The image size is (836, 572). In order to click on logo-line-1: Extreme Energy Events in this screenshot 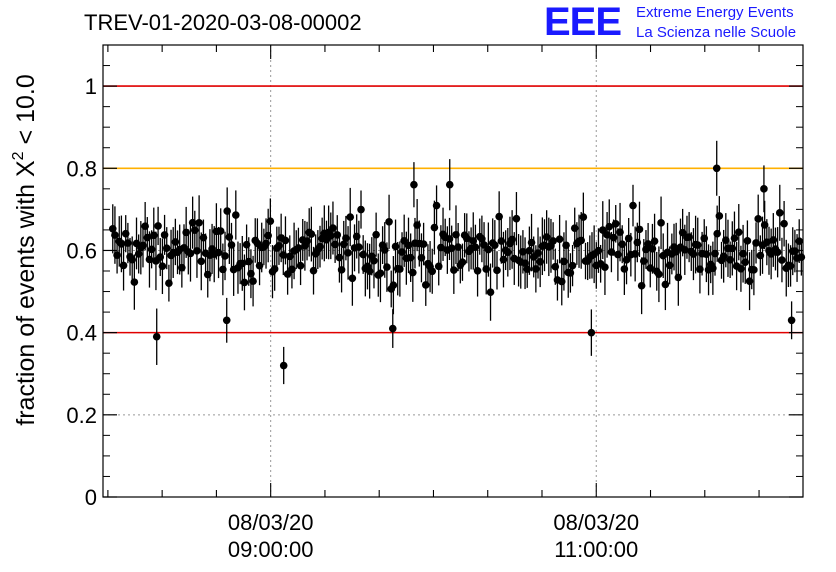, I will do `click(715, 12)`.